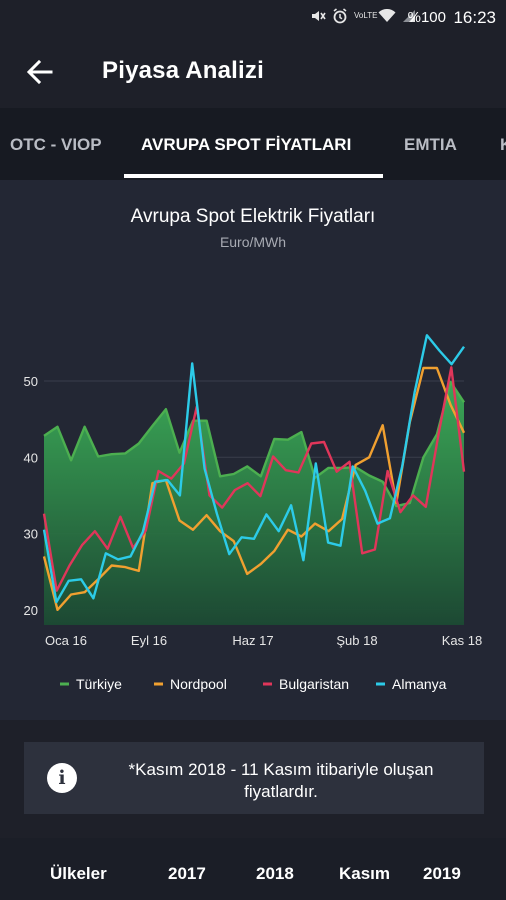 This screenshot has width=506, height=900. I want to click on chart-title: Avrupa Spot Elektrik Fiyatları, so click(253, 216).